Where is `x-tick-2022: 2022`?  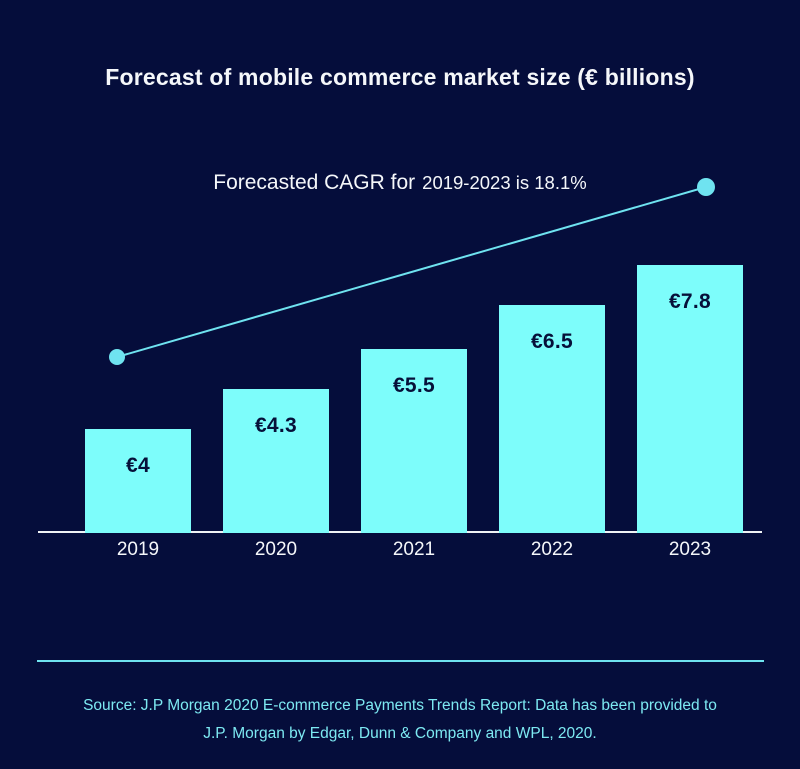
x-tick-2022: 2022 is located at coordinates (552, 549).